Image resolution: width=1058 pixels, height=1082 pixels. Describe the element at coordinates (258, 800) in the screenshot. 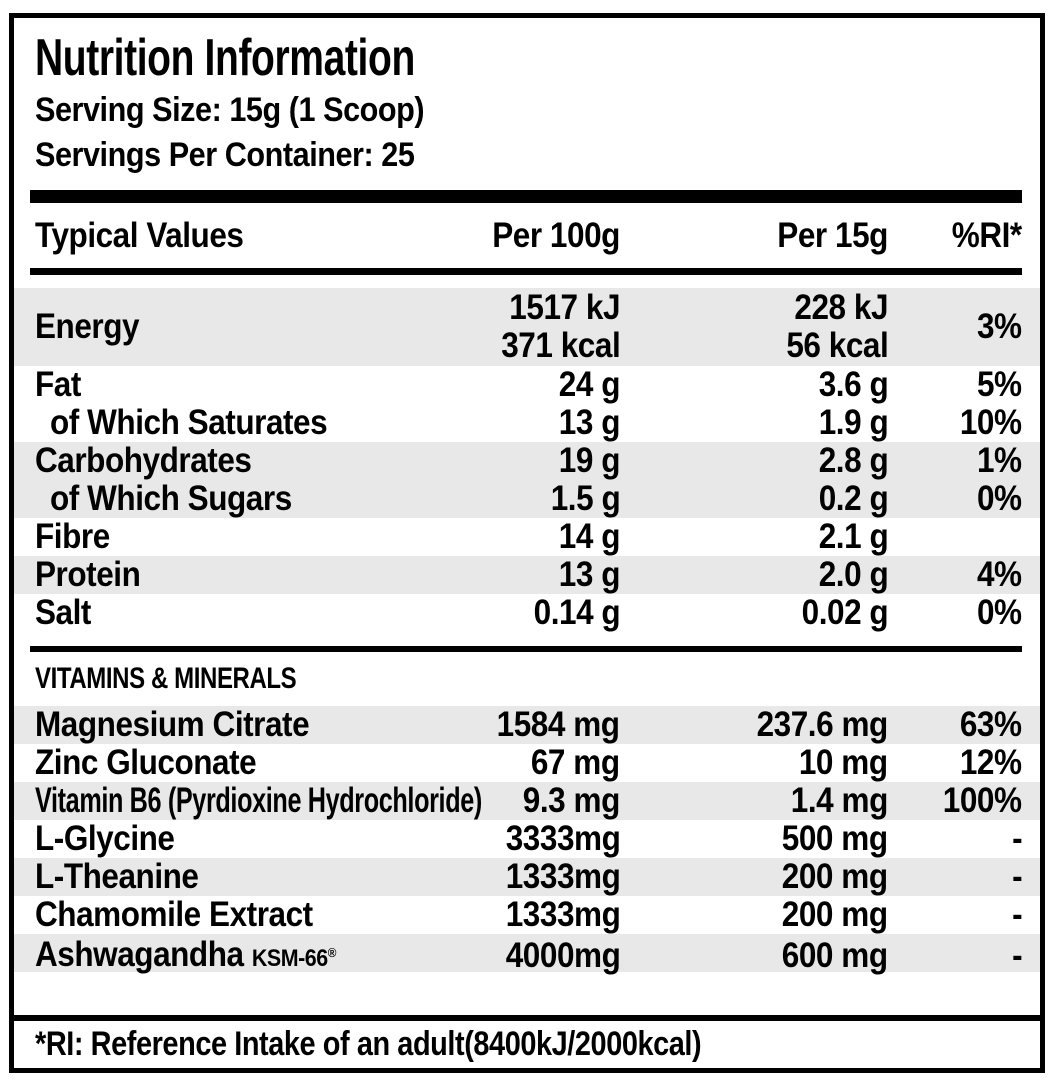

I see `row-label-text: Vitamin B6 (Pyrdioxine Hydrochloride)` at that location.